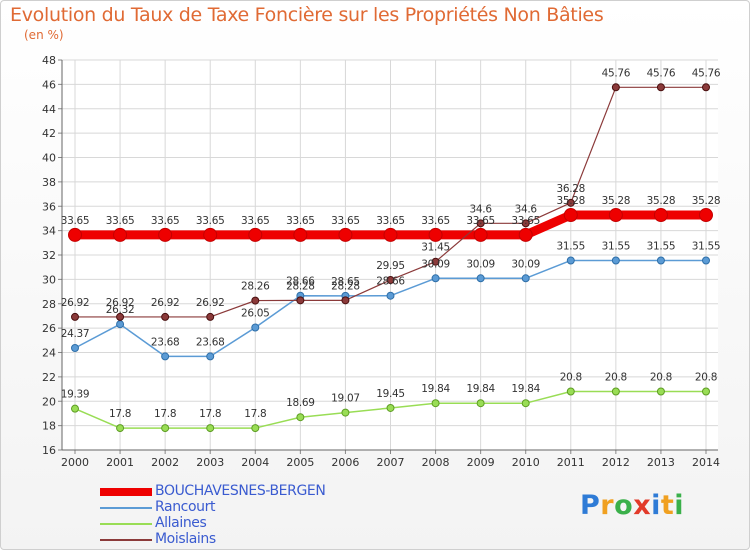 Image resolution: width=750 pixels, height=550 pixels. I want to click on logo-letter: r, so click(607, 505).